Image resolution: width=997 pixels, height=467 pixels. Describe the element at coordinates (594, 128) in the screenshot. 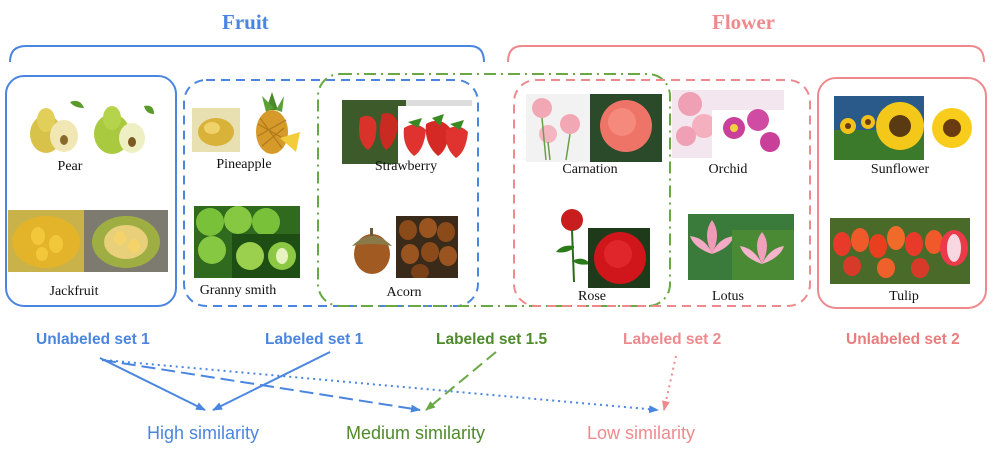

I see `carnation-image` at that location.